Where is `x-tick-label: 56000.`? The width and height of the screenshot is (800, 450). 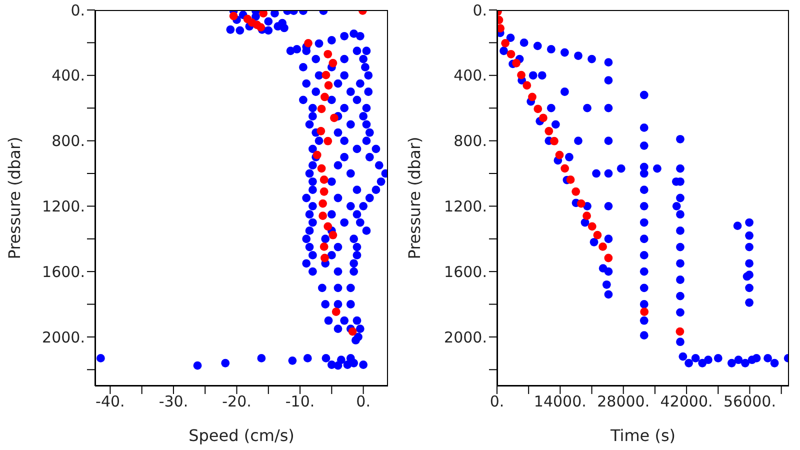 x-tick-label: 56000. is located at coordinates (749, 401).